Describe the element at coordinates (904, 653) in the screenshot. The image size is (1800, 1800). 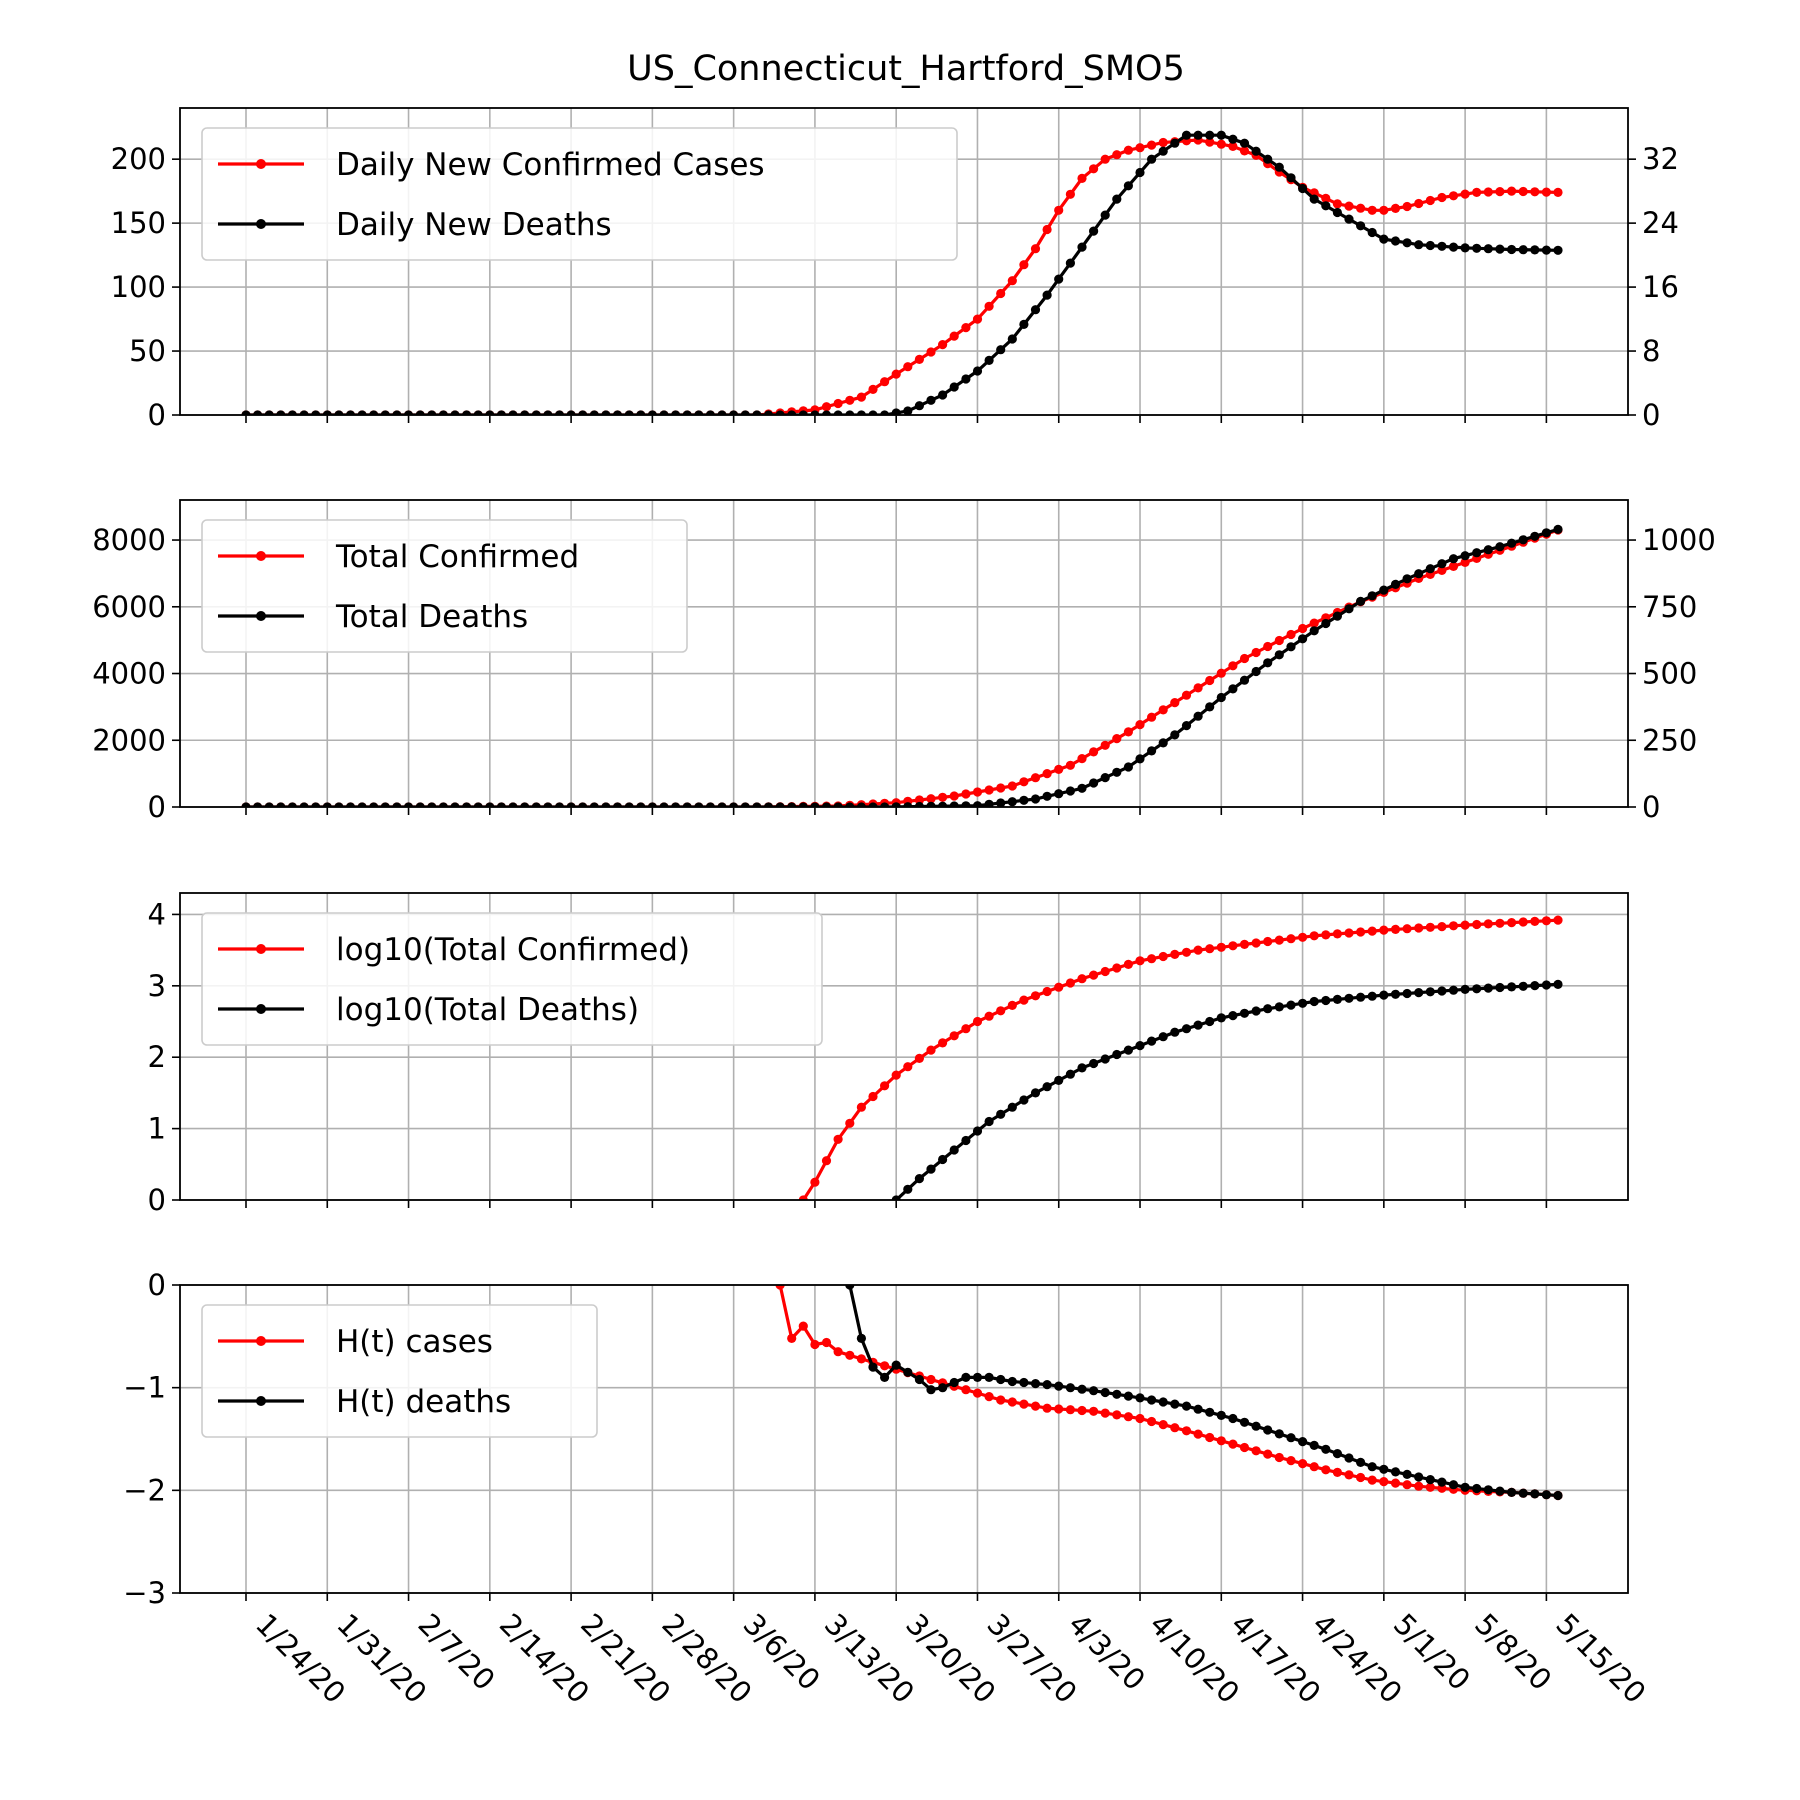
I see `axes-frame` at that location.